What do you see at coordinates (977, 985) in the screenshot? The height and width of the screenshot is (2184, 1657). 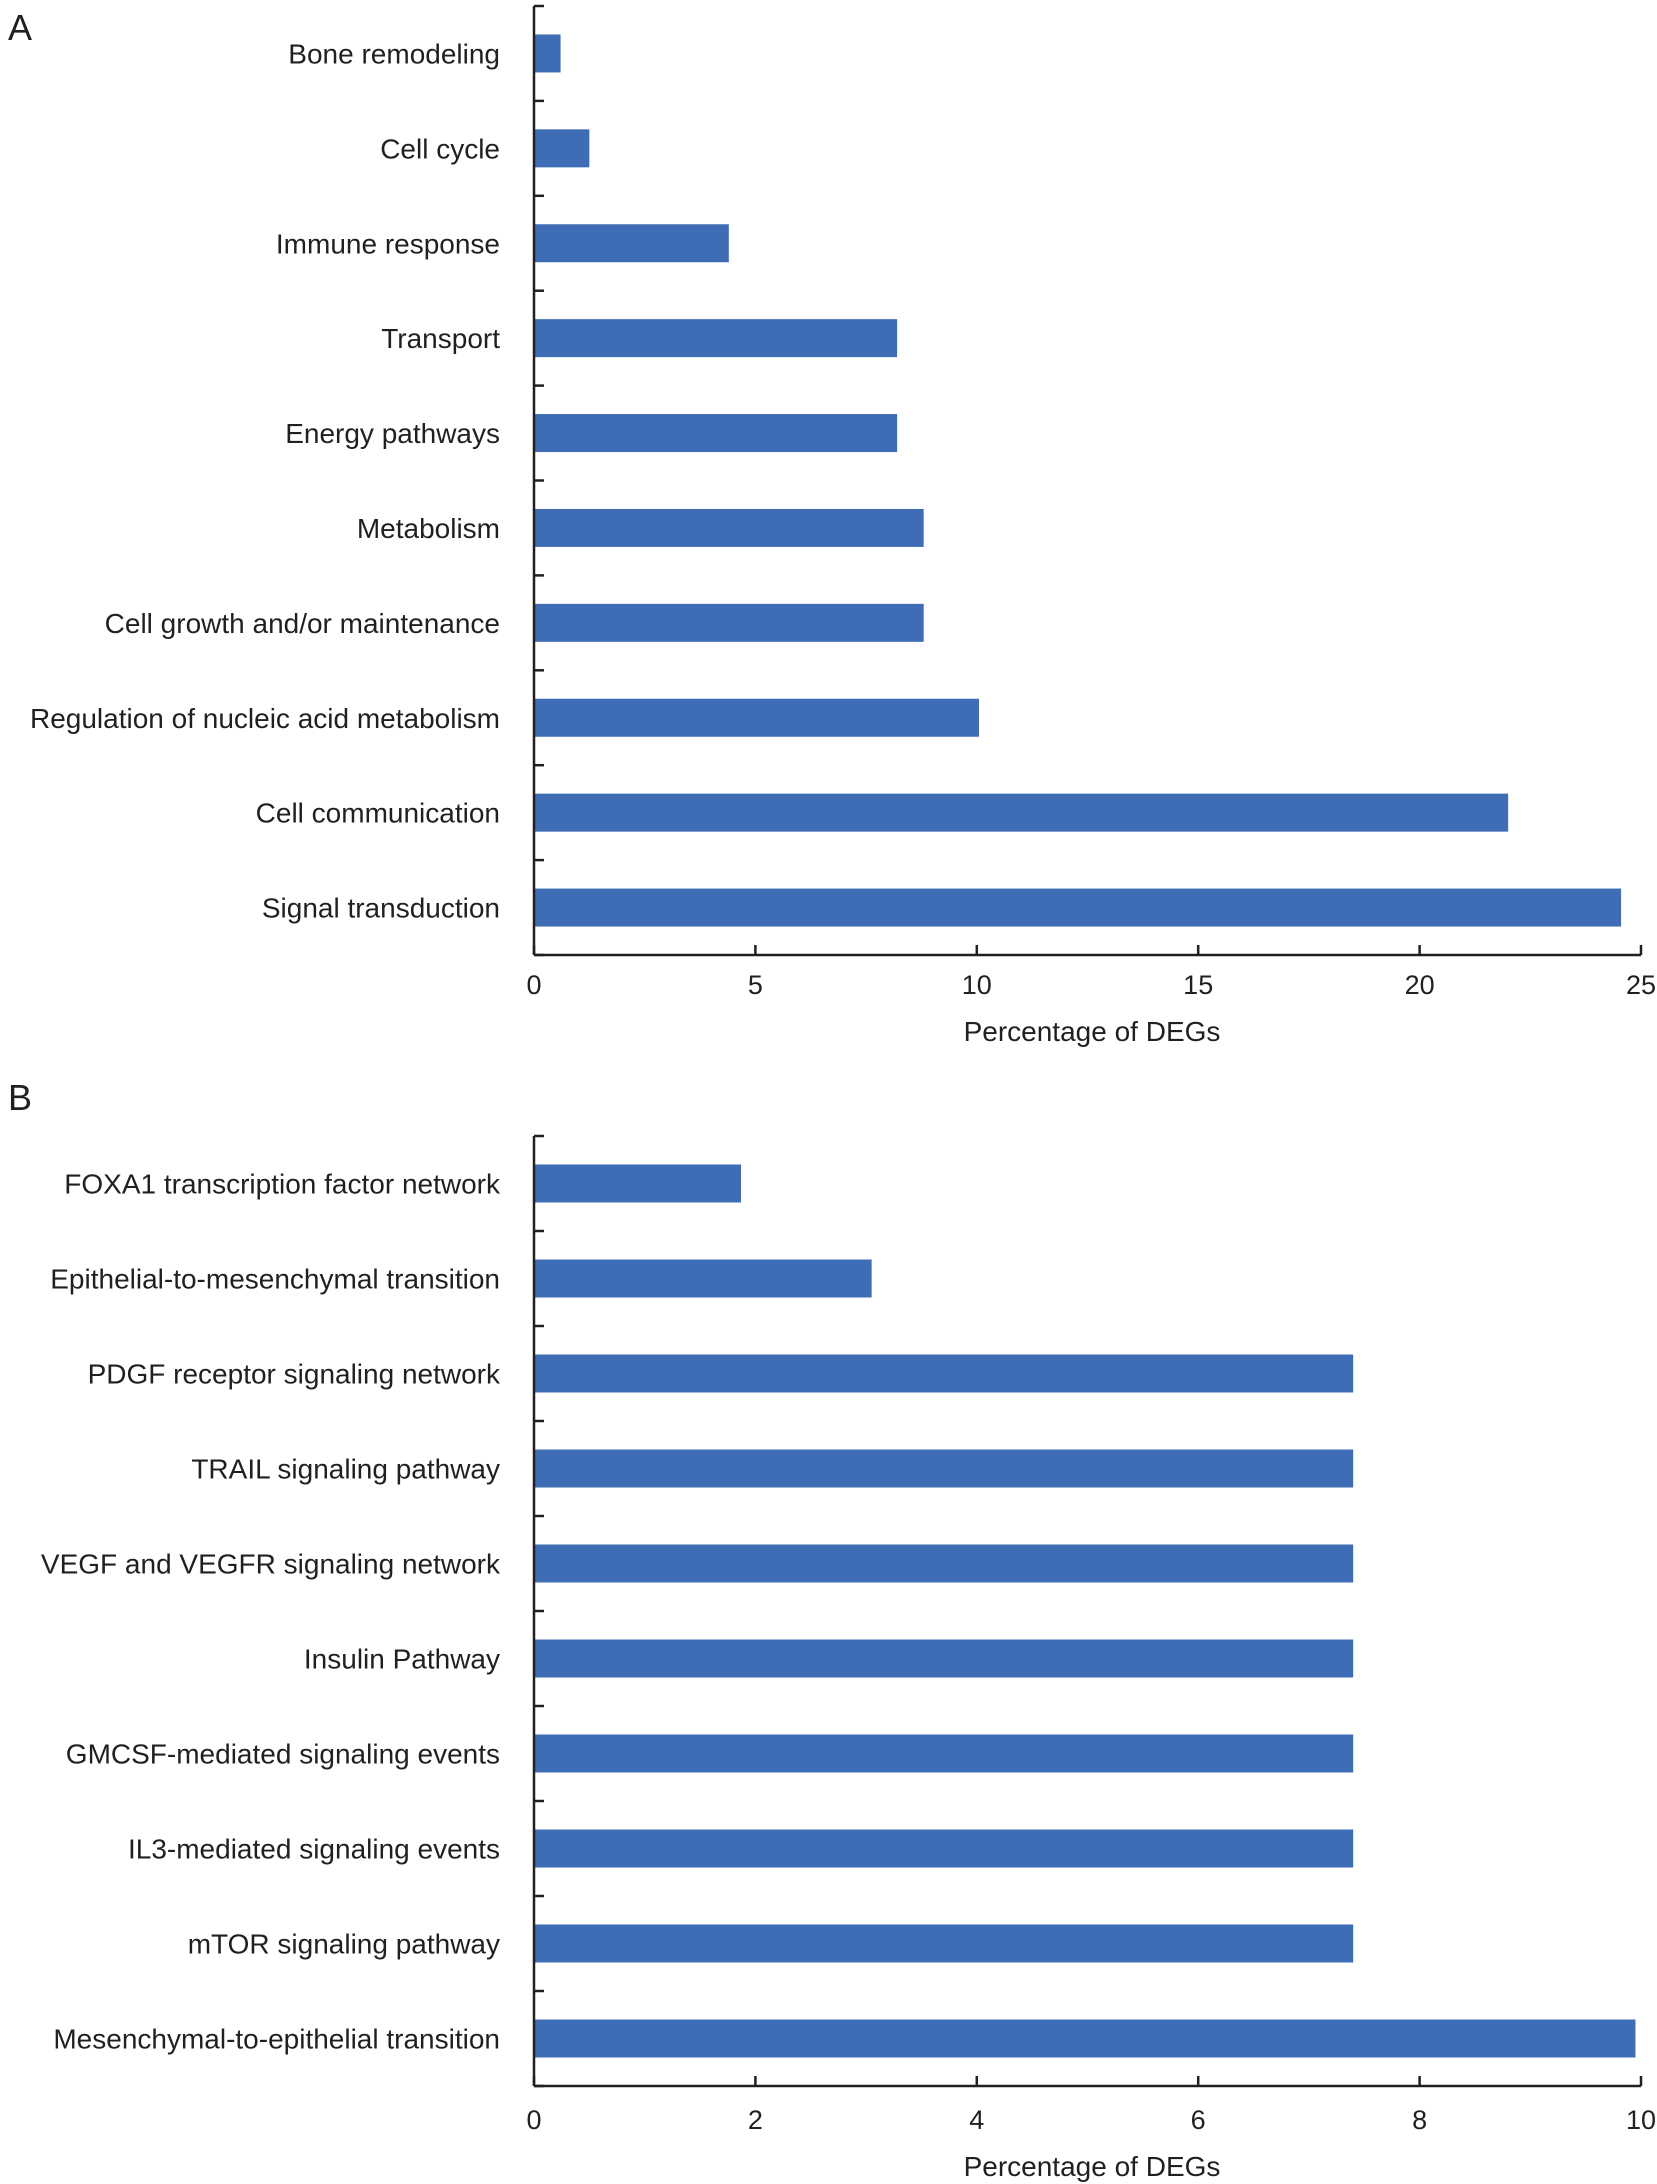 I see `panel-a-x-tick-label: 10` at bounding box center [977, 985].